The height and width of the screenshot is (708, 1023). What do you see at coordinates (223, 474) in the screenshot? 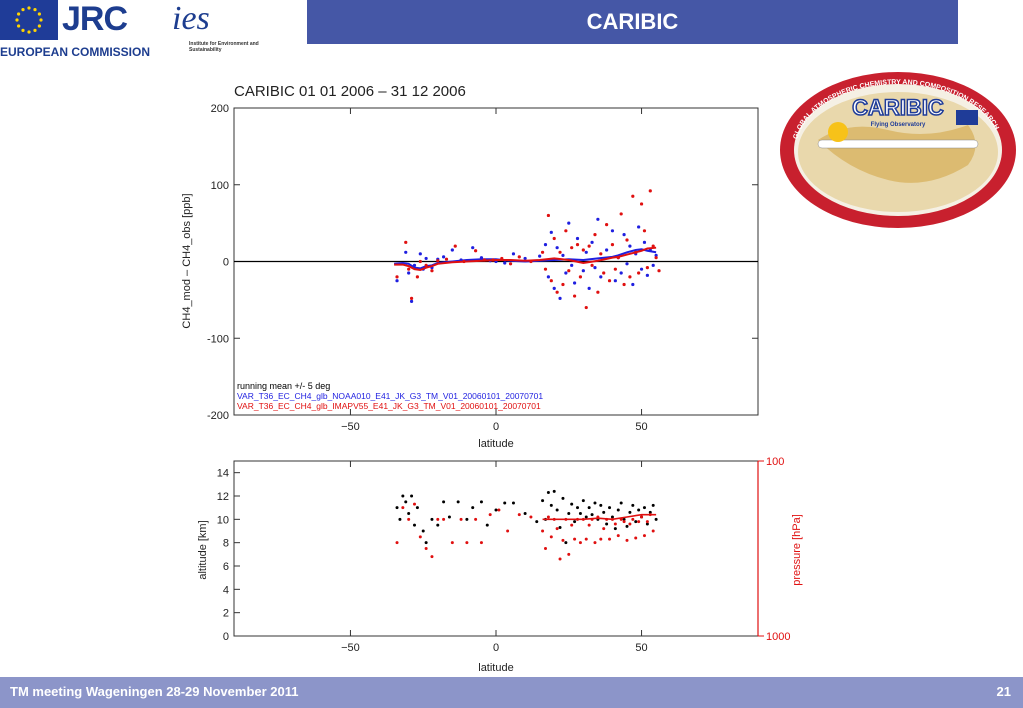
I see `y-tick-label: 14` at bounding box center [223, 474].